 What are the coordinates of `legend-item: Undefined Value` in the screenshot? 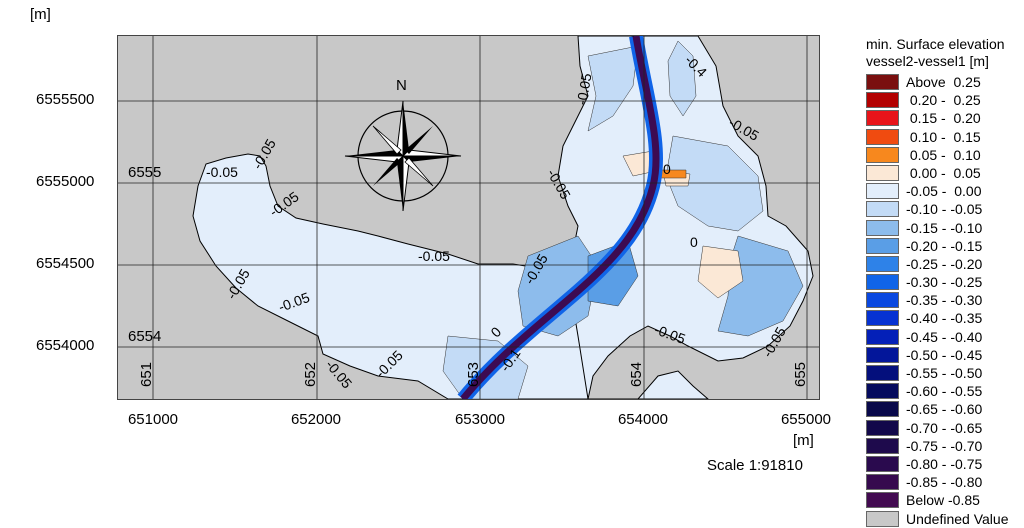 It's located at (945, 519).